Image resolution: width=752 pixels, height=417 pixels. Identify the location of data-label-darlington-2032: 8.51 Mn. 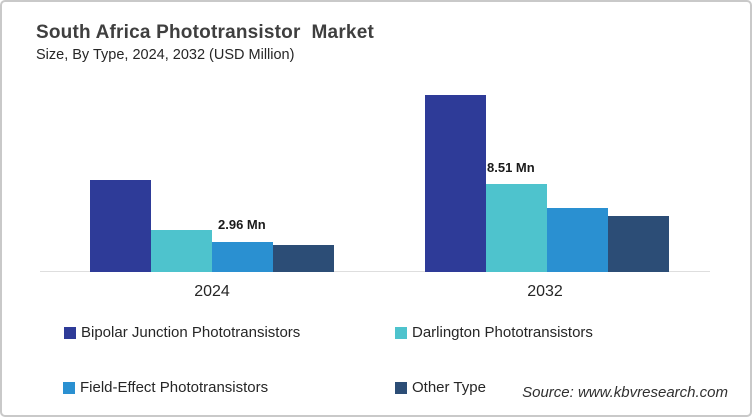
(511, 167).